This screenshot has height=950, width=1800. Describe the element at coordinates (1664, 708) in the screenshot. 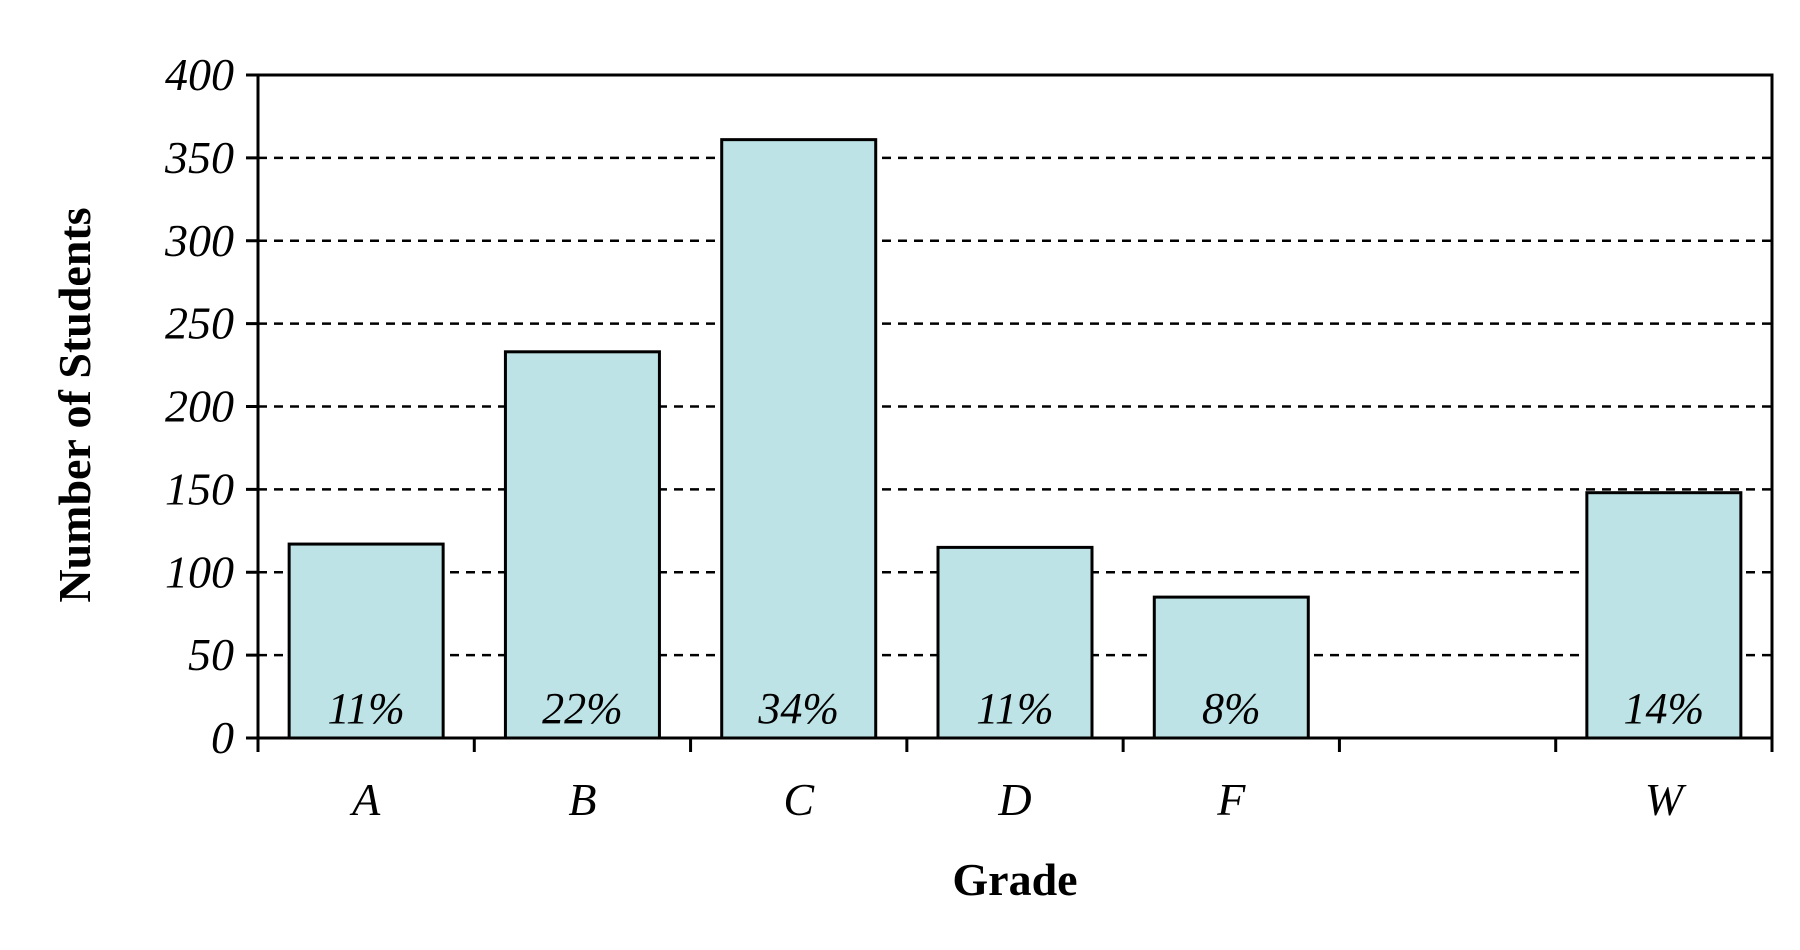

I see `data-label: 14%` at that location.